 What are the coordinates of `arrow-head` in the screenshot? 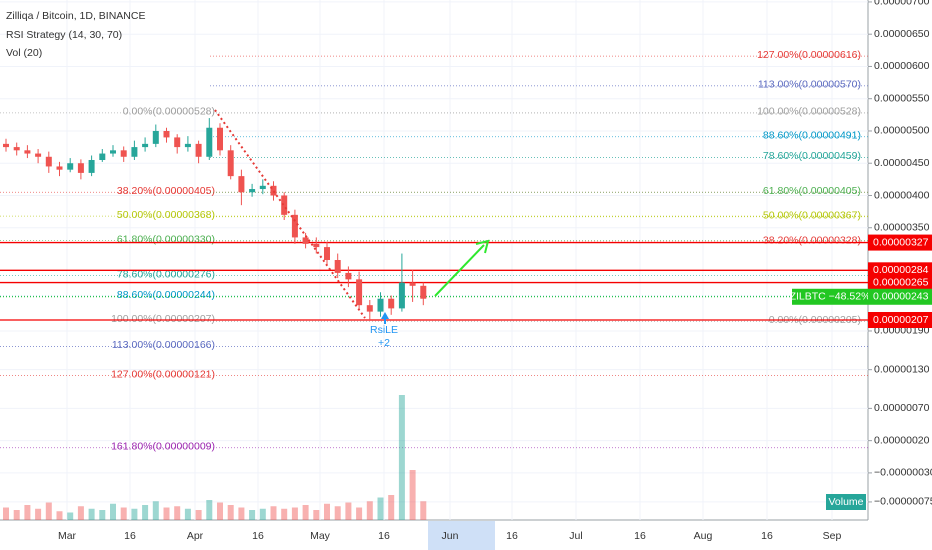 It's located at (482, 246).